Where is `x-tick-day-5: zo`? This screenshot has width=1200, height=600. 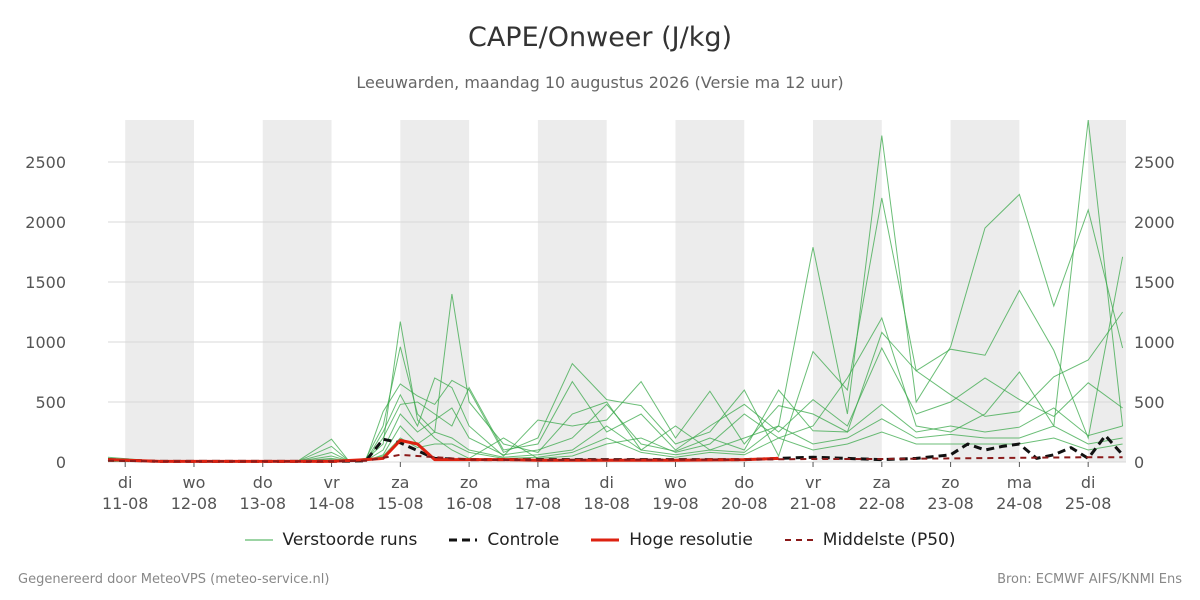 x-tick-day-5: zo is located at coordinates (469, 482).